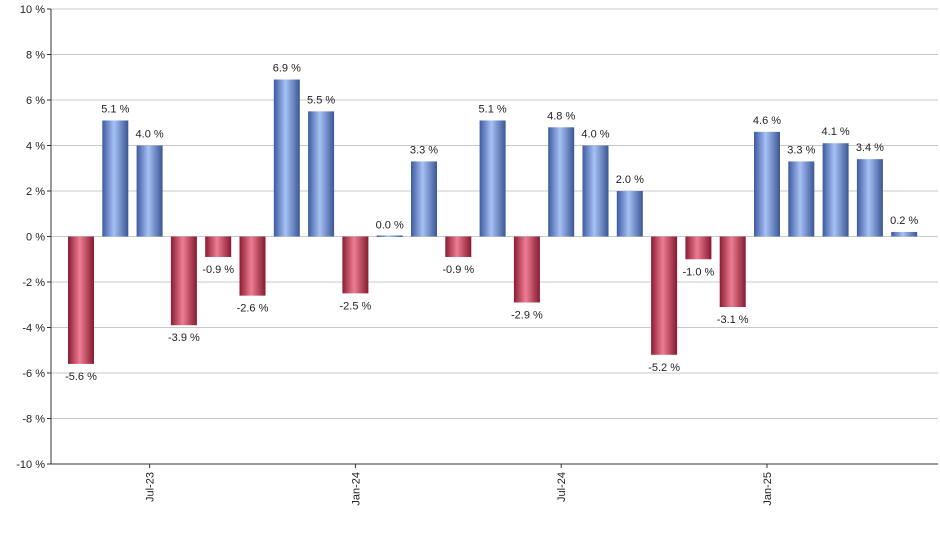 The height and width of the screenshot is (550, 940). I want to click on y-tick-label: -8 %, so click(33, 420).